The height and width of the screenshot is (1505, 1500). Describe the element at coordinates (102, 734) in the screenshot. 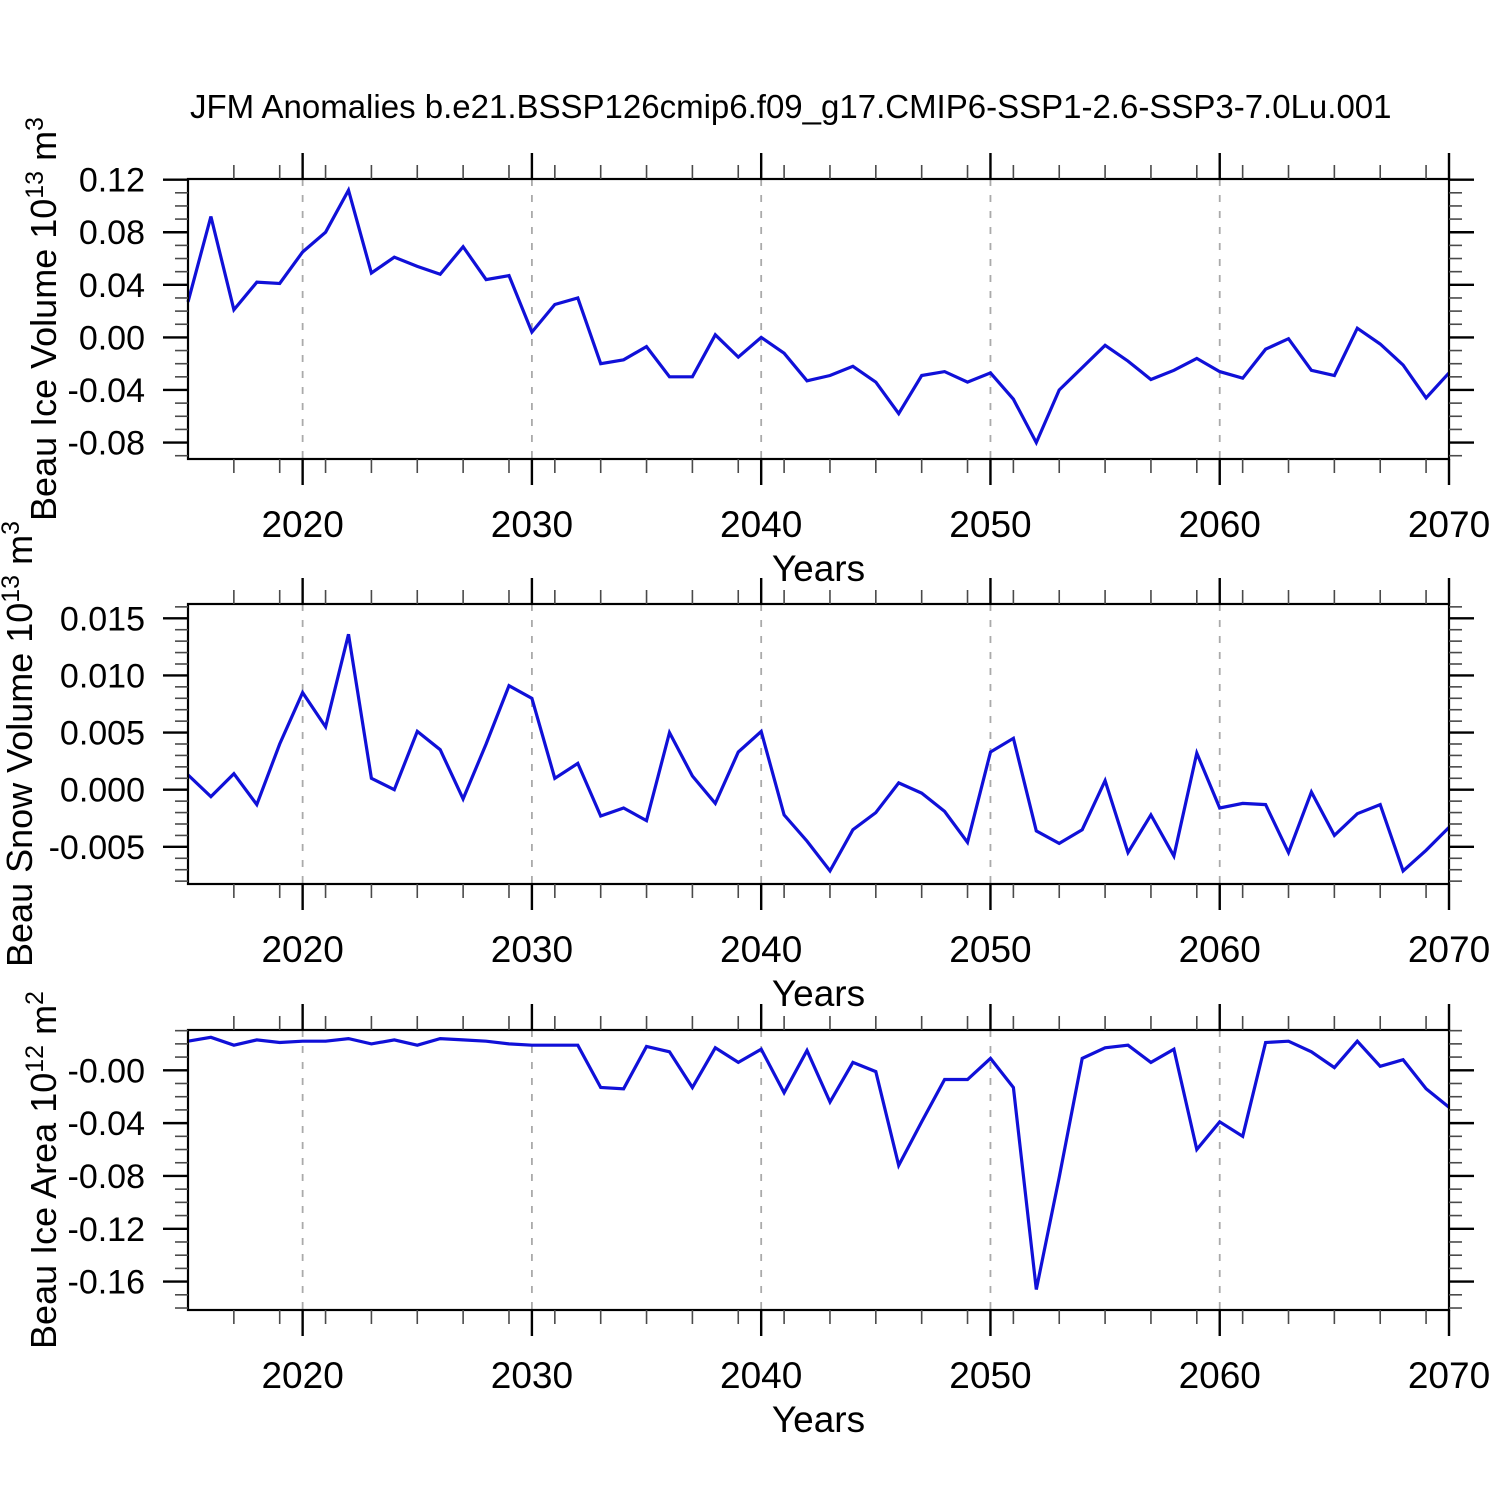

I see `y-tick-label: 0.005` at that location.